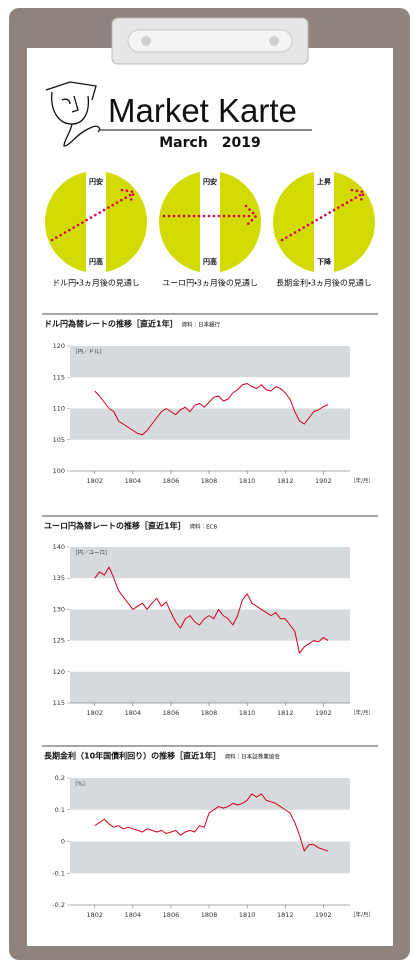  I want to click on y-tick-label: -0.2, so click(58, 905).